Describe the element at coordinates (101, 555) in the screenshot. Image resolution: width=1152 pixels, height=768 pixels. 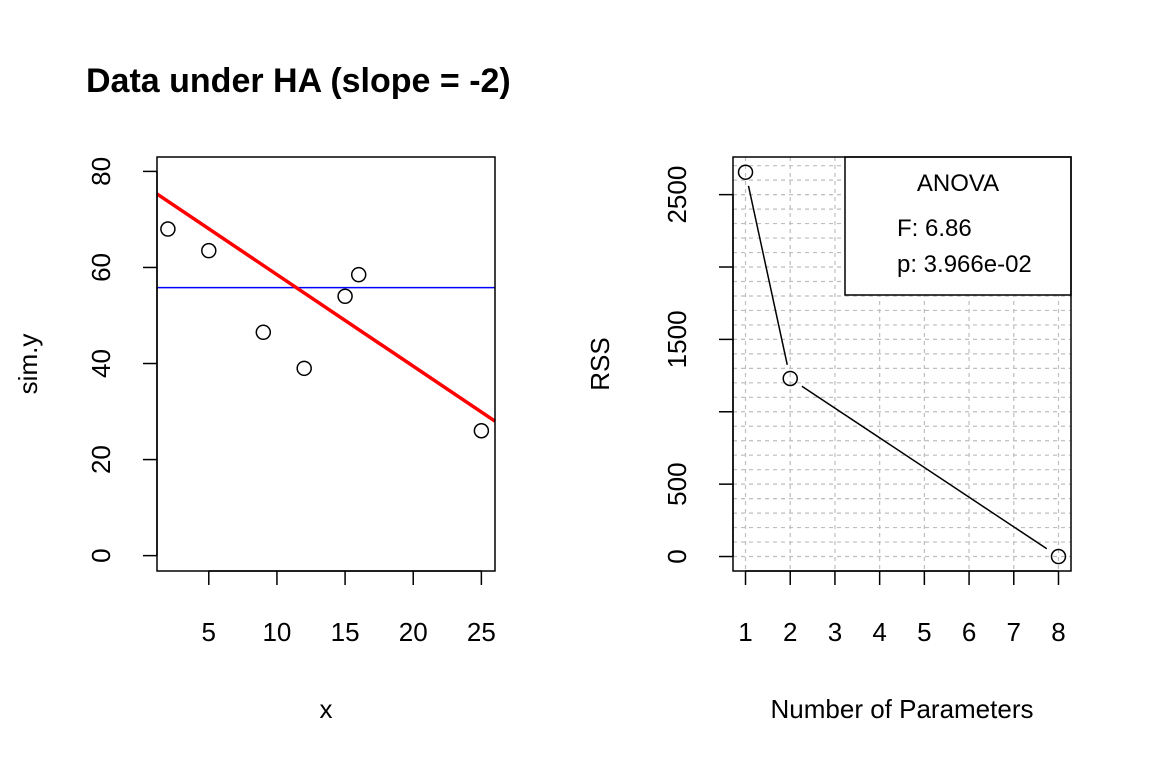
I see `scatter-y-tick-label: 0` at that location.